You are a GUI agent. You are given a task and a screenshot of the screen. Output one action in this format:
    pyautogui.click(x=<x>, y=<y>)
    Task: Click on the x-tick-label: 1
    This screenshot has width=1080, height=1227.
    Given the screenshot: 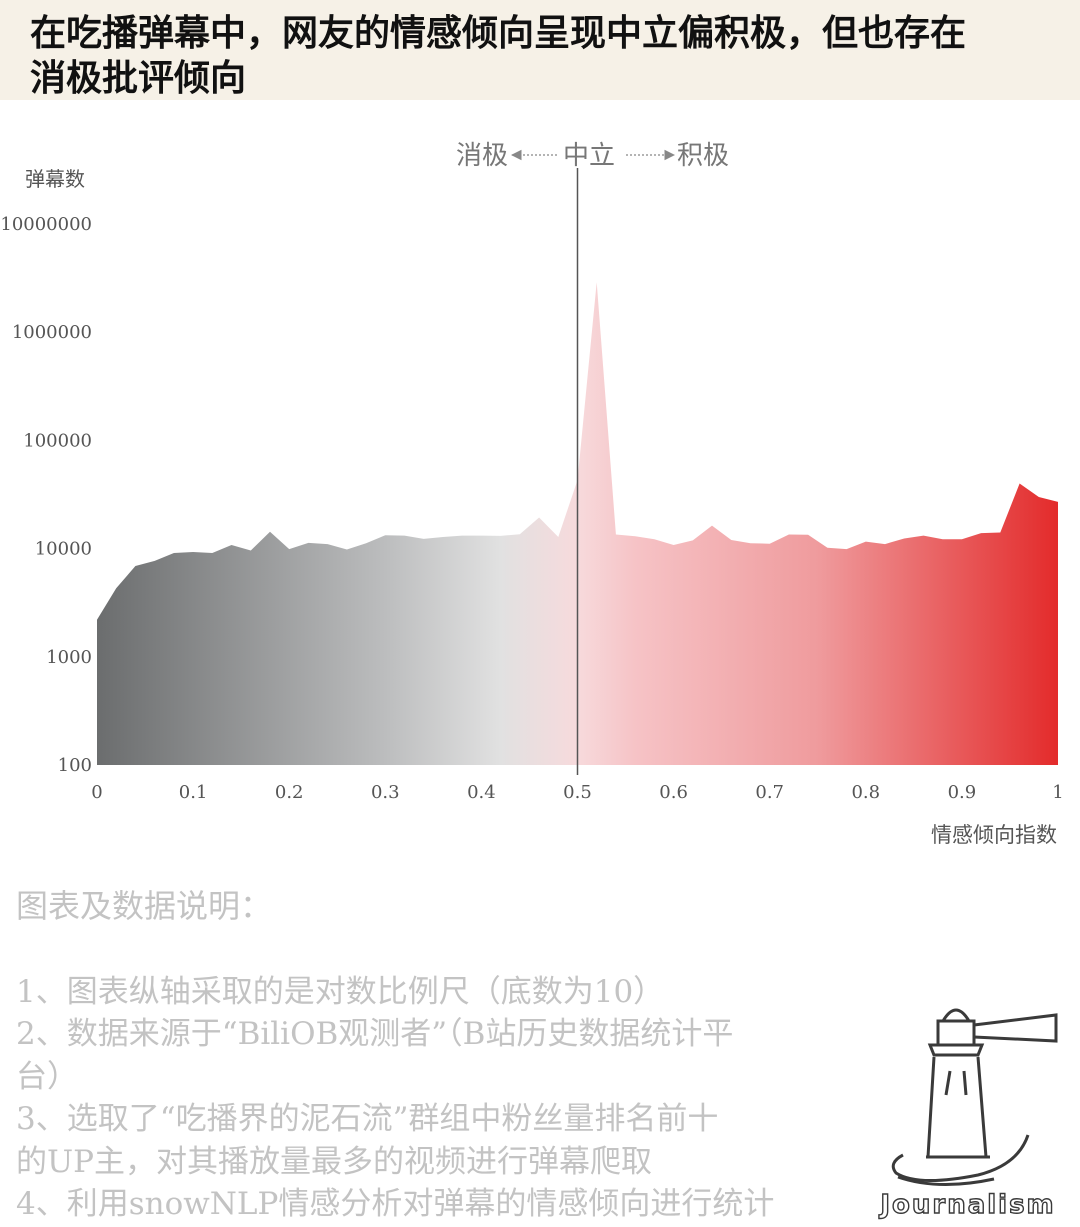 What is the action you would take?
    pyautogui.click(x=1057, y=792)
    